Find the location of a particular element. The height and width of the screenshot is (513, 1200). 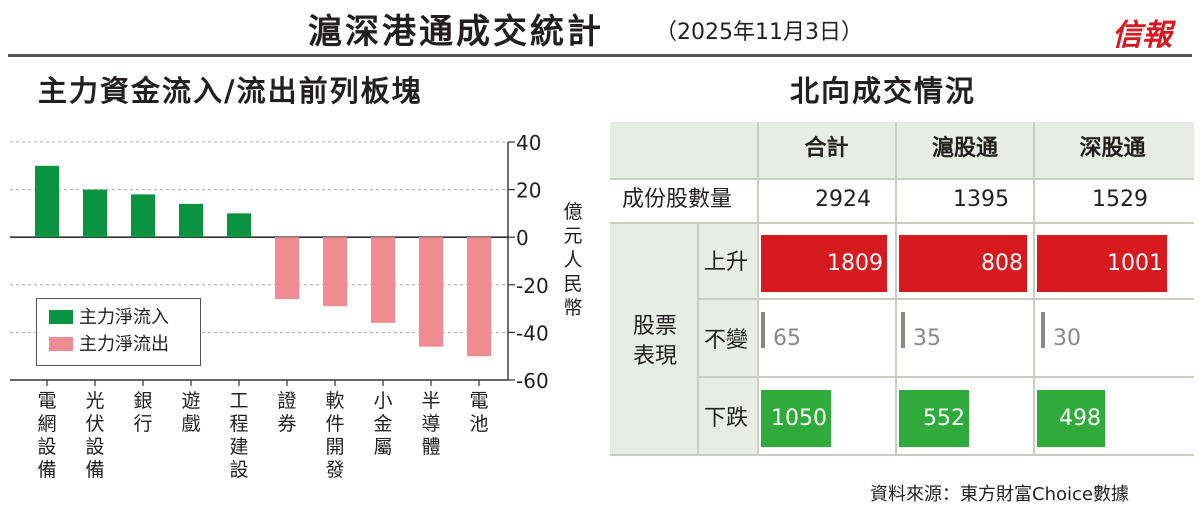

data-source: 資料來源：東方財富Choice數據 is located at coordinates (999, 494).